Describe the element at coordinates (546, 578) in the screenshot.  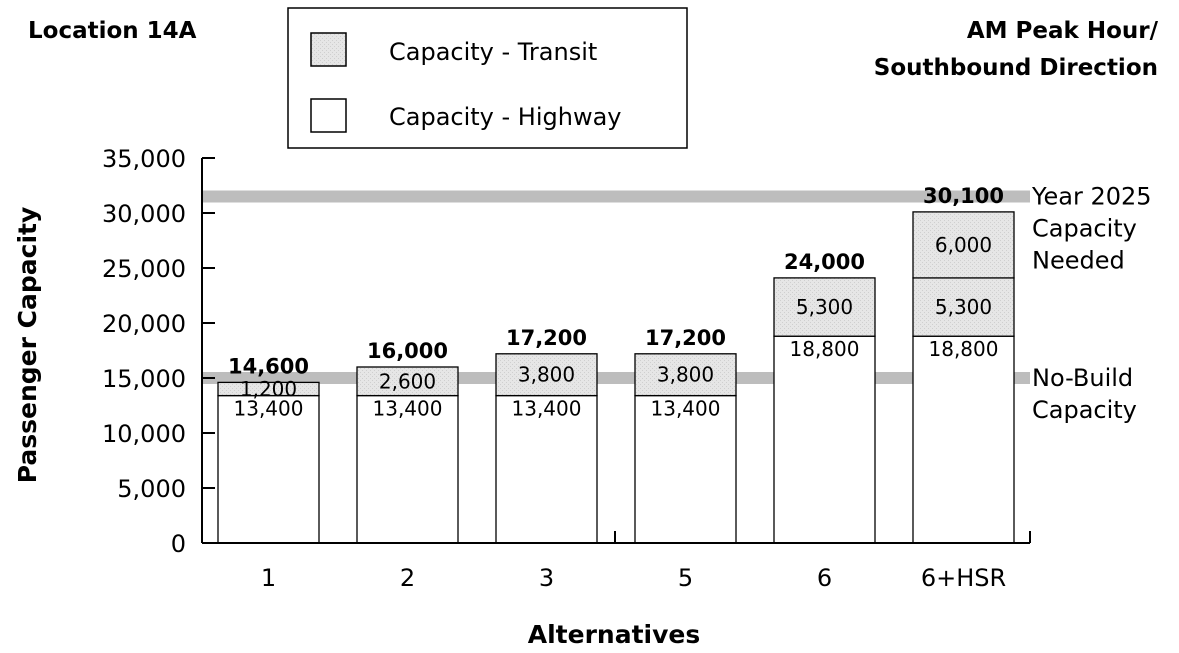
I see `x-tick-label-2: 3` at that location.